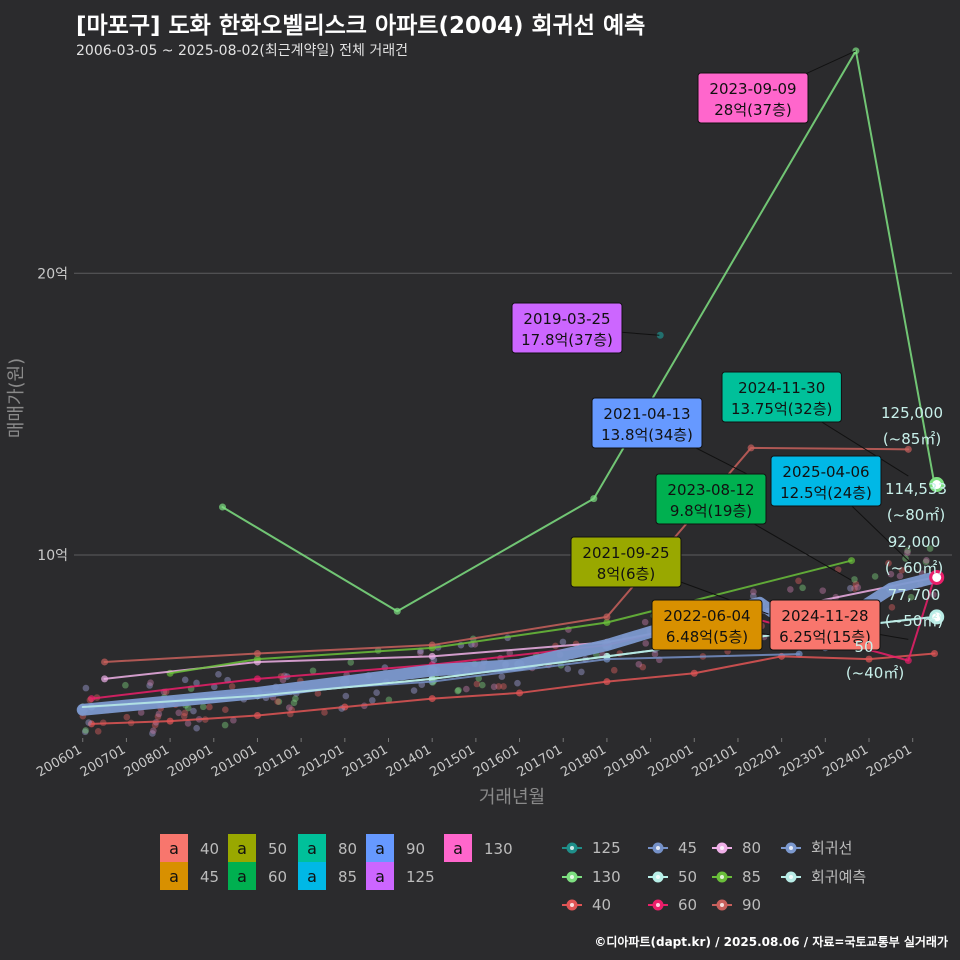  I want to click on right-price-label: 50, so click(863, 647).